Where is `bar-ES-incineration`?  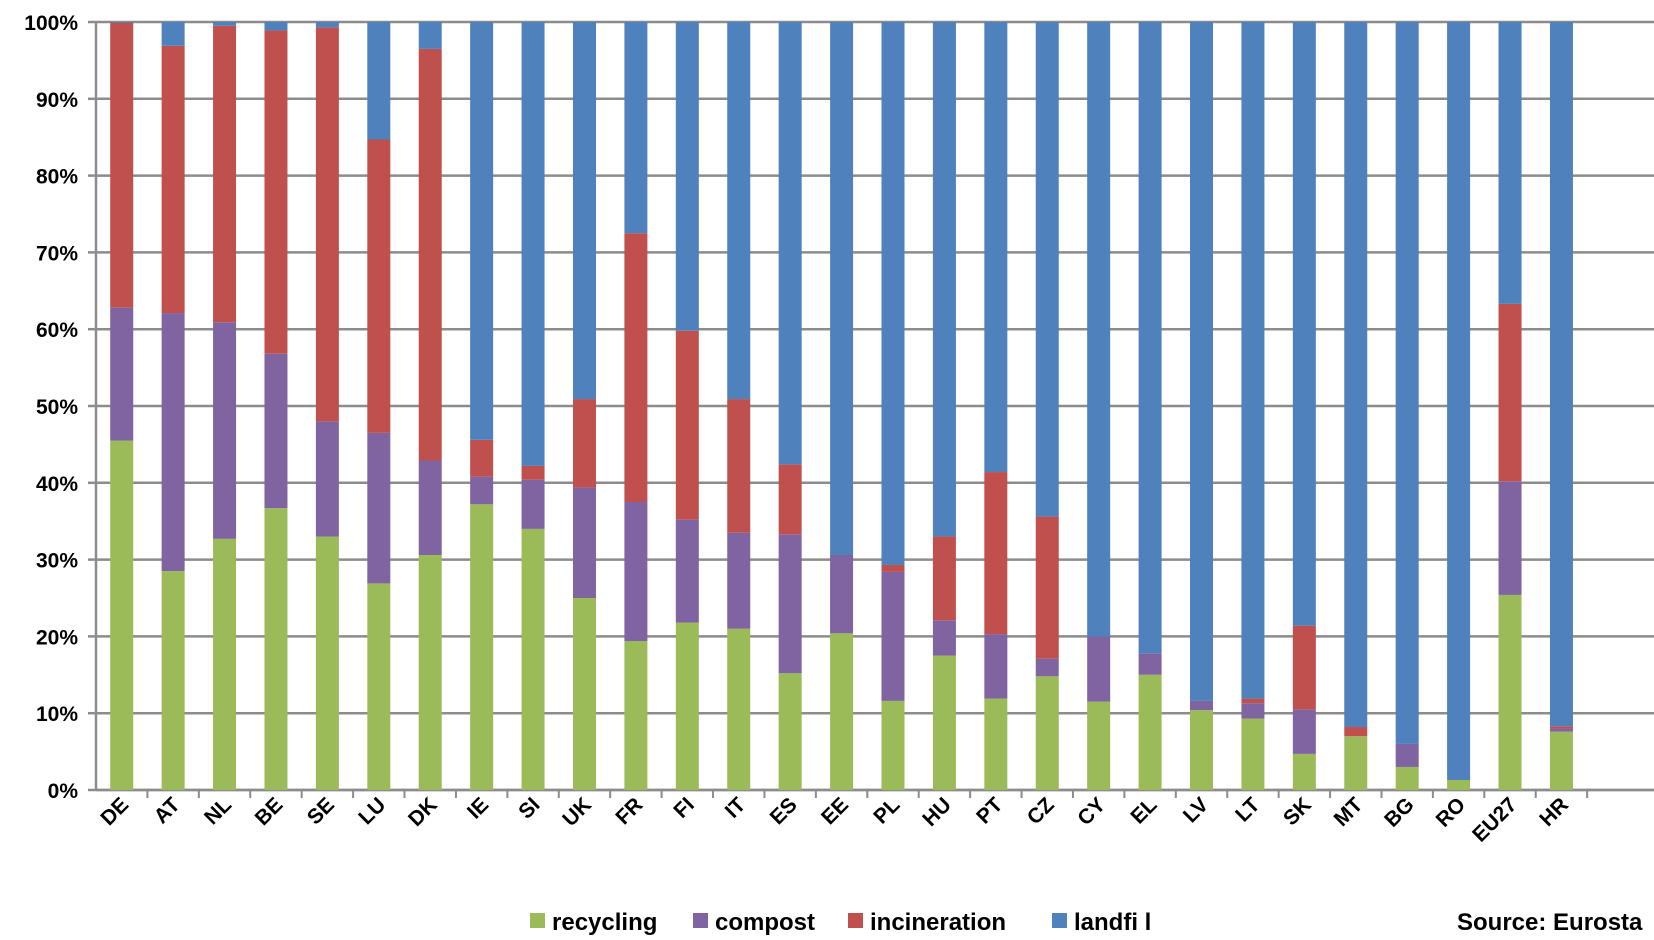 bar-ES-incineration is located at coordinates (790, 499).